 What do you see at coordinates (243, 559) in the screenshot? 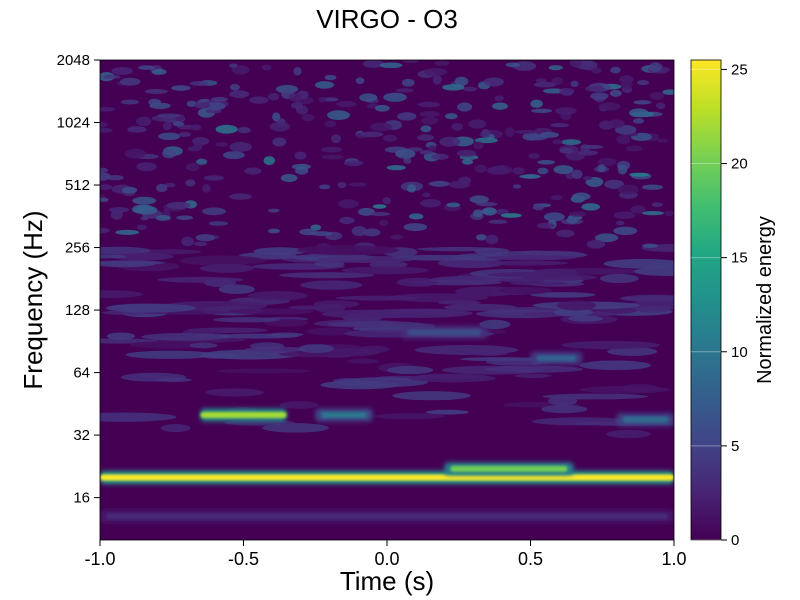
I see `x-tick-label: -0.5` at bounding box center [243, 559].